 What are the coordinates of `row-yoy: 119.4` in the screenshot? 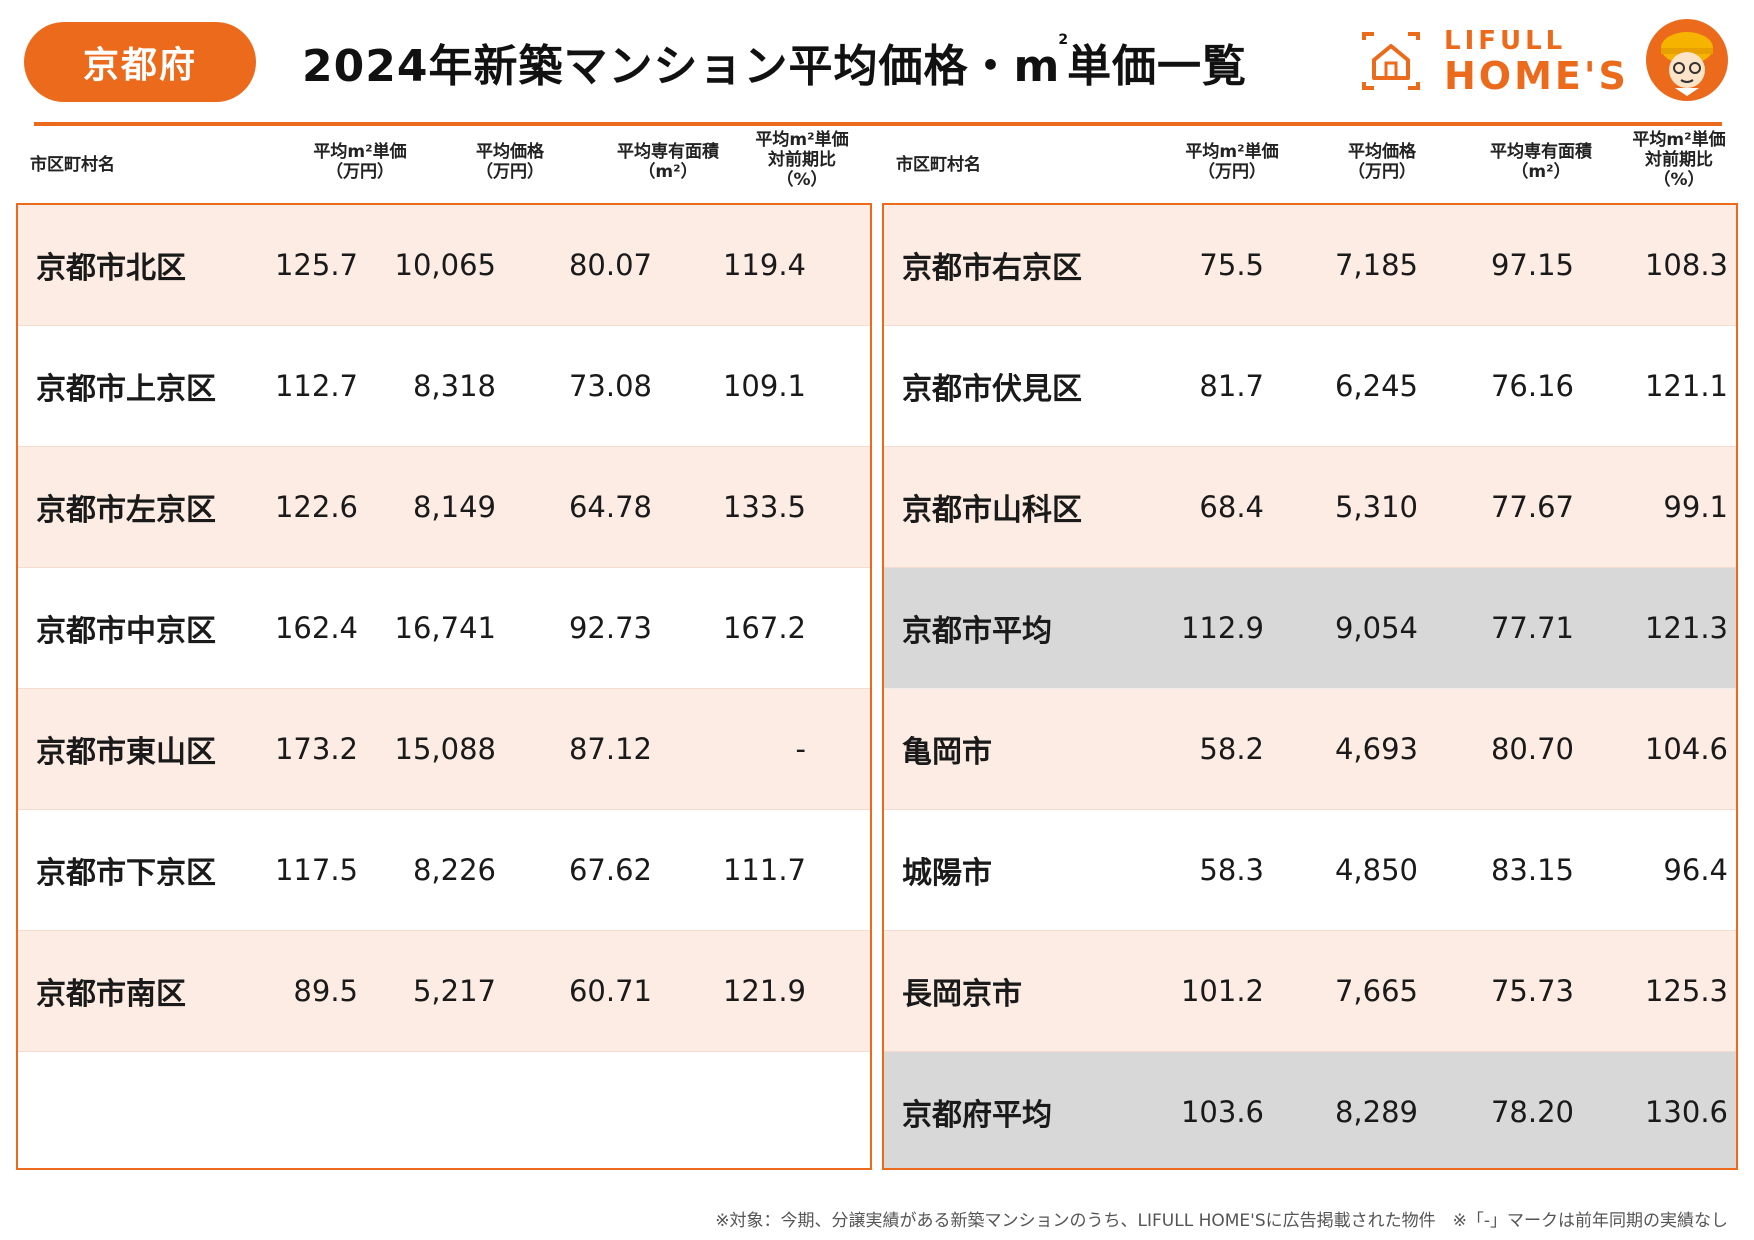 It's located at (764, 265).